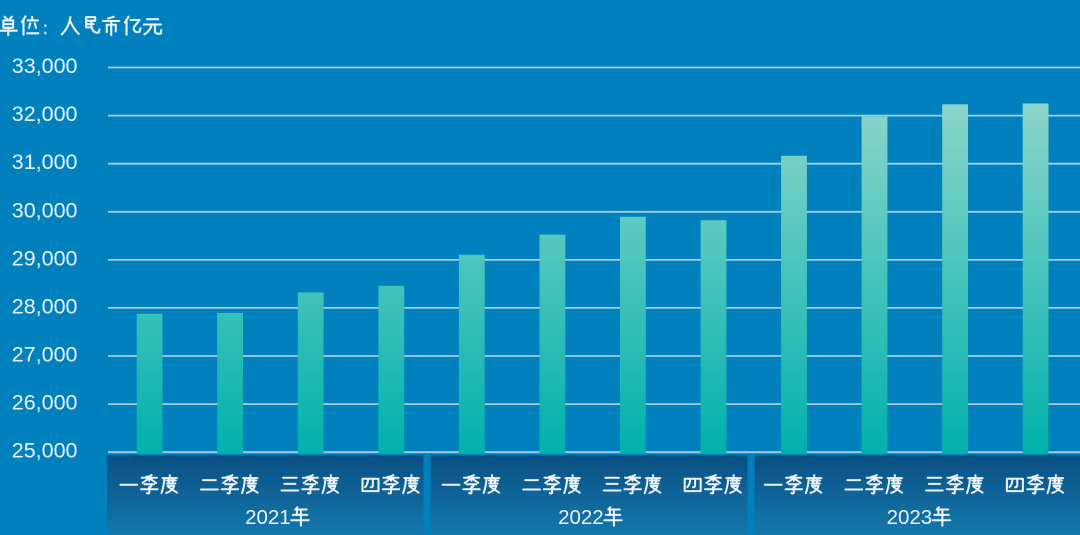 This screenshot has width=1080, height=535. I want to click on svg-text: 2021, so click(268, 517).